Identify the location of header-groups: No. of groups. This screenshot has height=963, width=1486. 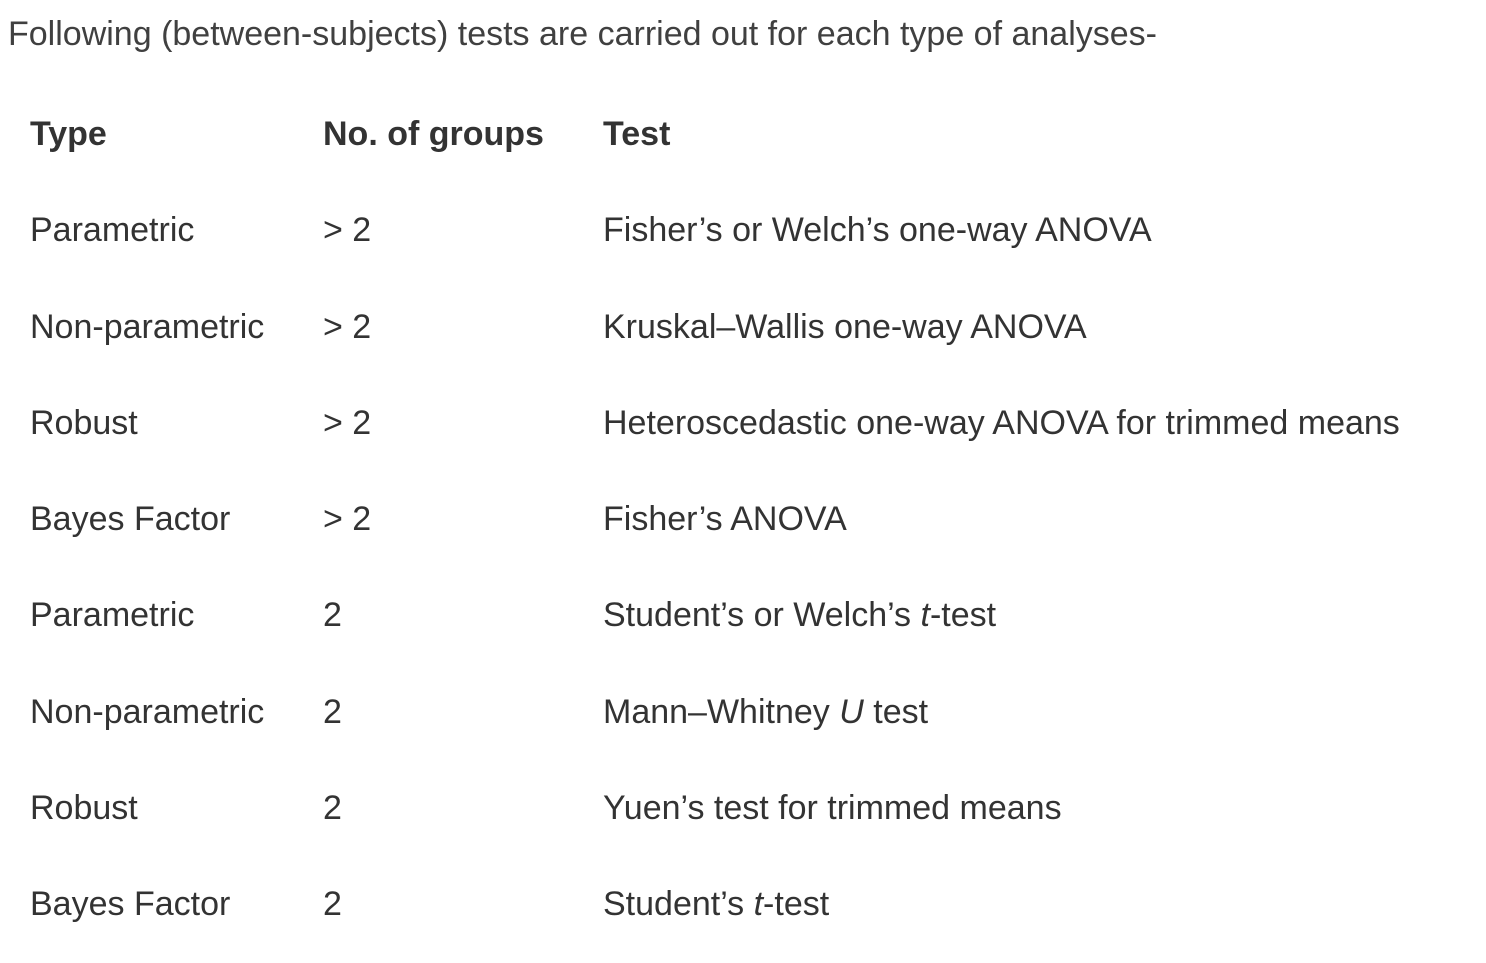
(433, 134).